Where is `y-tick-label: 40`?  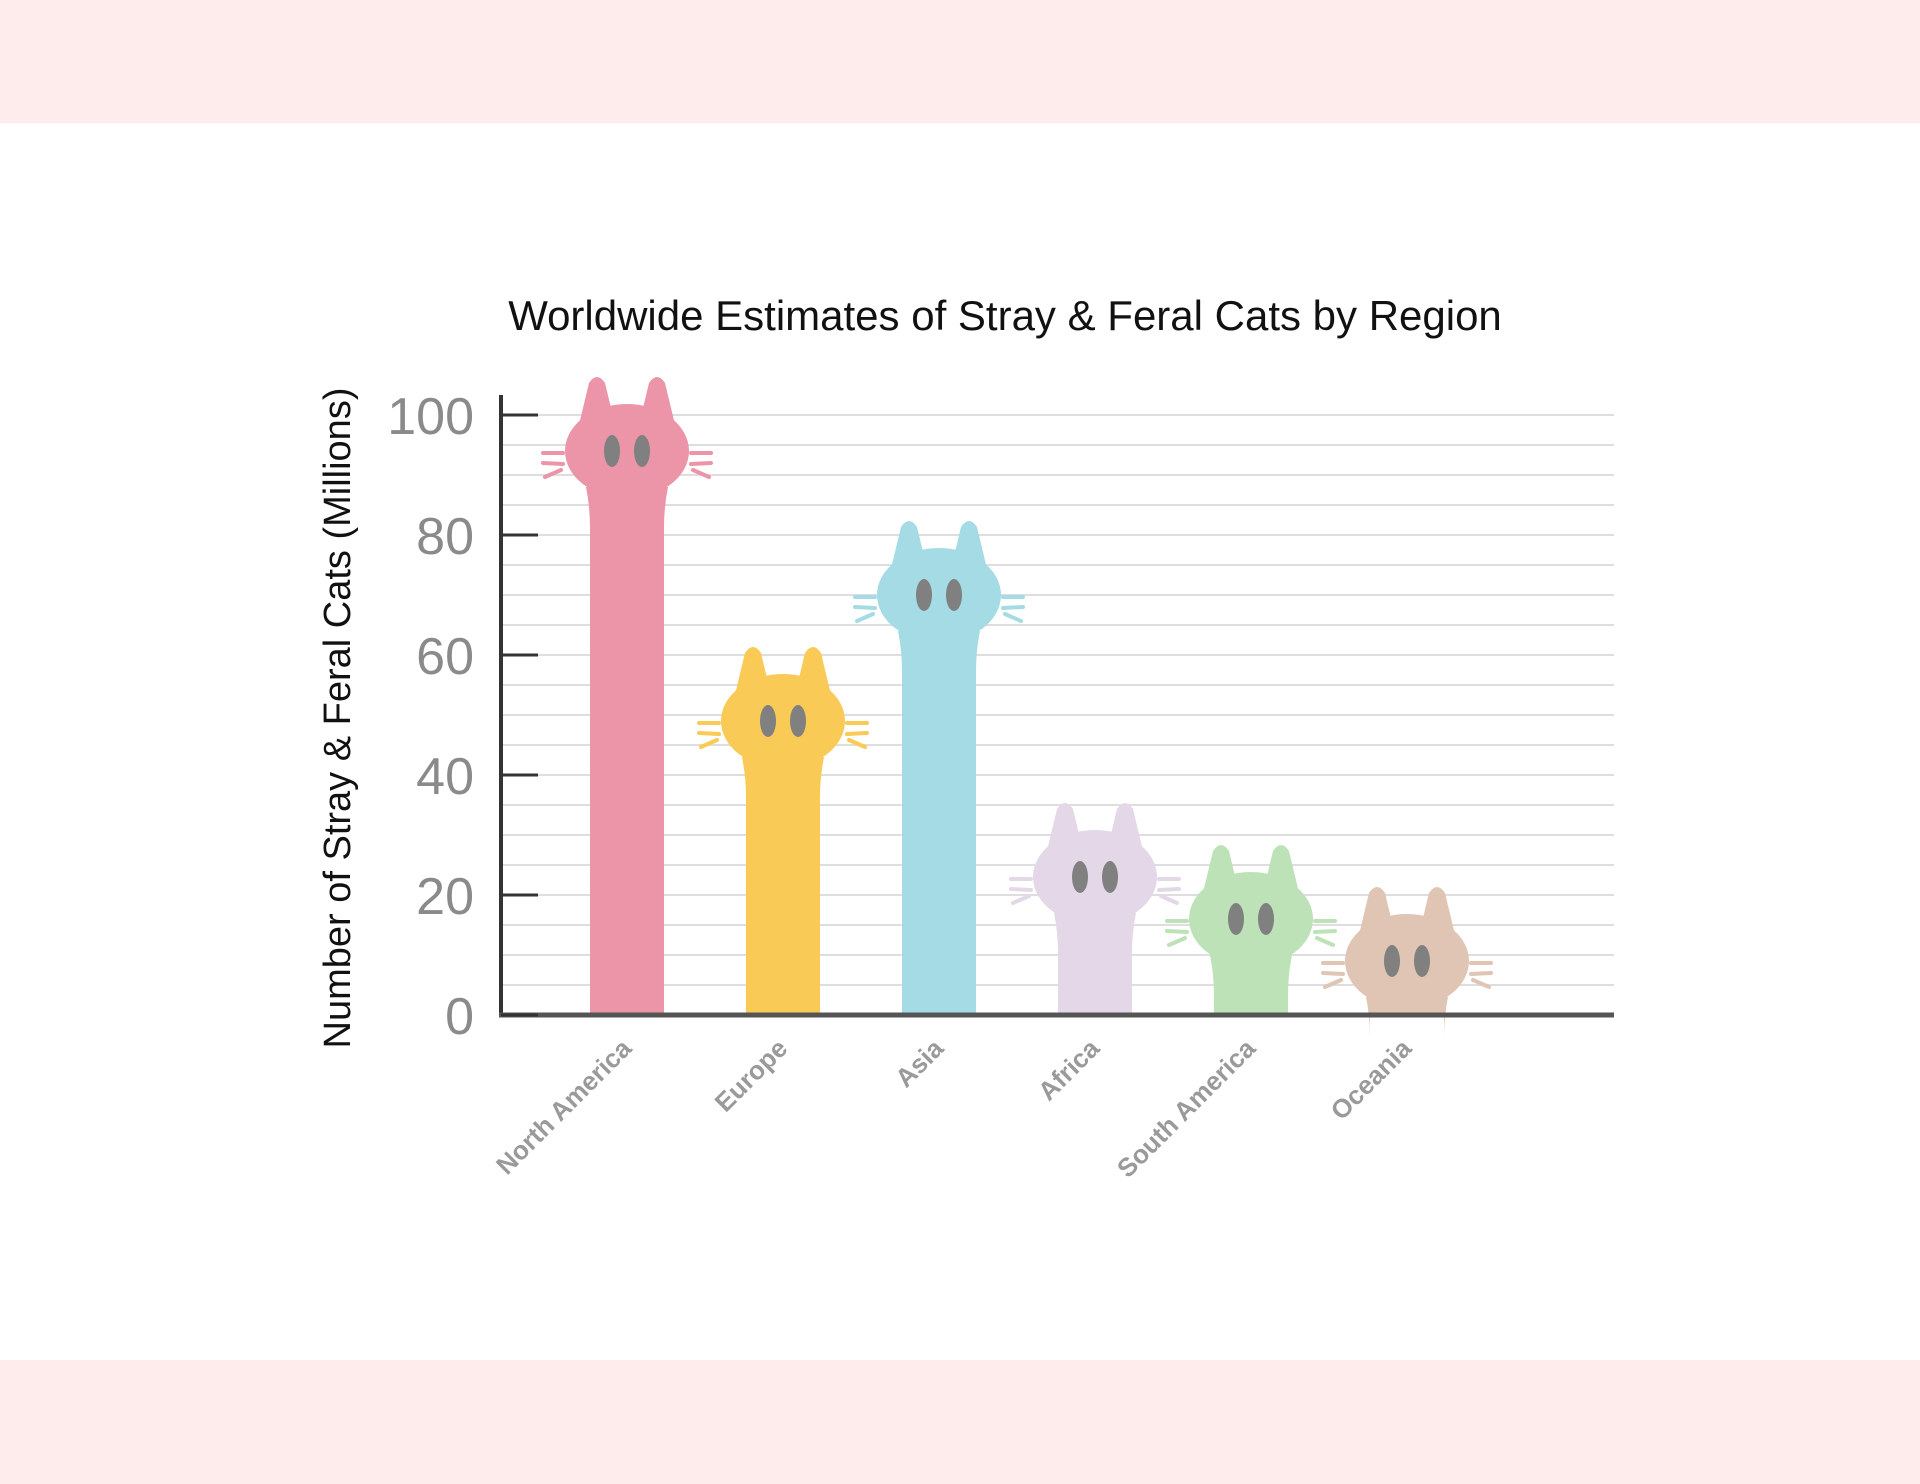 y-tick-label: 40 is located at coordinates (445, 777).